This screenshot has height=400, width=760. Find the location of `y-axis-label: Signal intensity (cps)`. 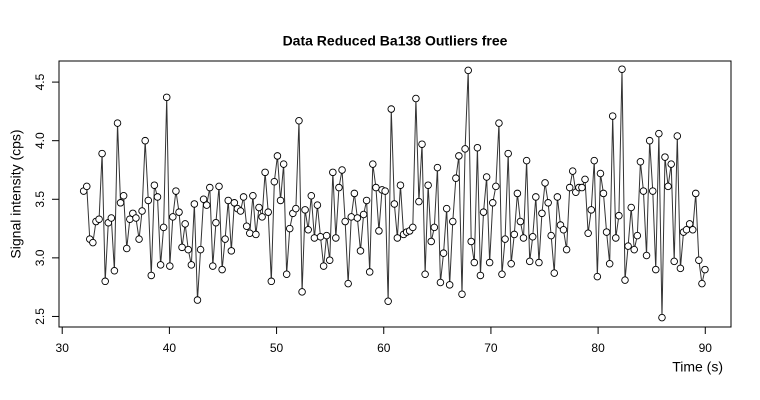

y-axis-label: Signal intensity (cps) is located at coordinates (16, 193).